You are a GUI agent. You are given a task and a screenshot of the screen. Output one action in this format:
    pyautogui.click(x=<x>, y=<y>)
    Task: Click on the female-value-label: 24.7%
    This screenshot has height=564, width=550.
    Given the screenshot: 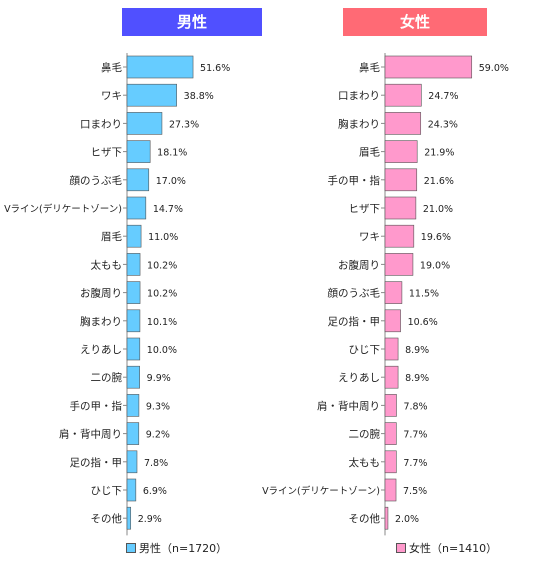 What is the action you would take?
    pyautogui.click(x=443, y=96)
    